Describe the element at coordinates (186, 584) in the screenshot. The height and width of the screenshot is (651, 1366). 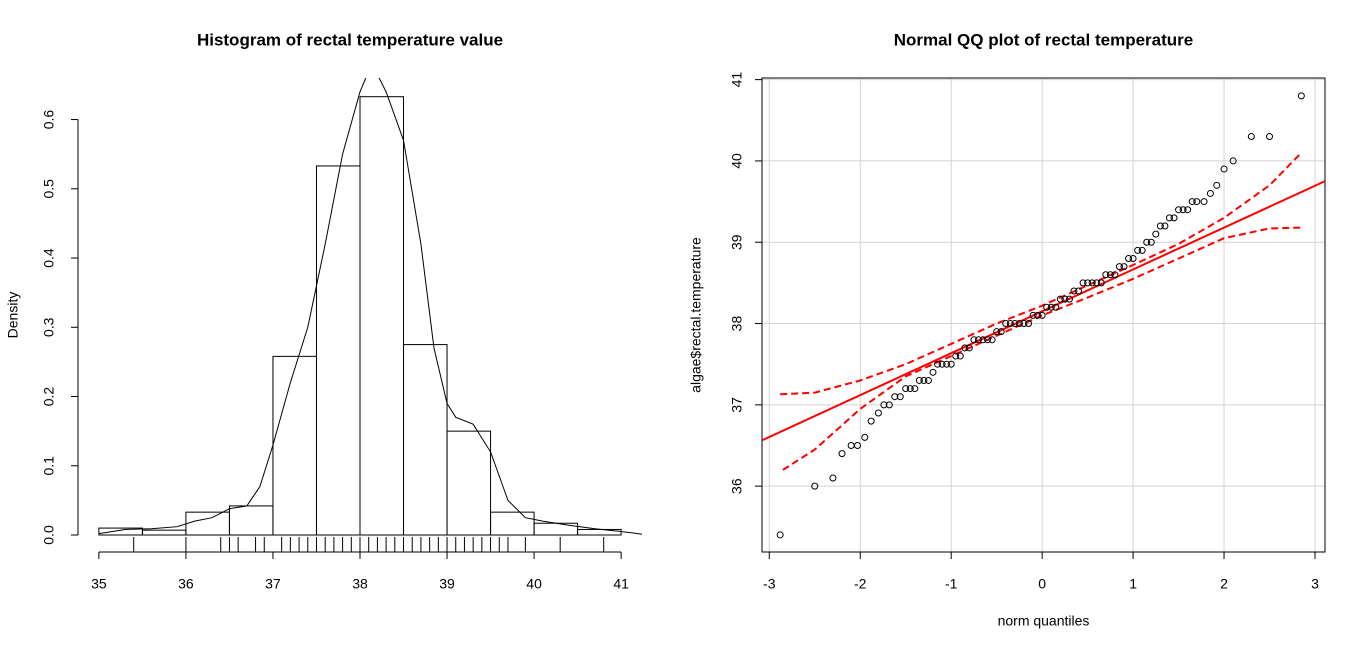
I see `x-tick-label: 36` at that location.